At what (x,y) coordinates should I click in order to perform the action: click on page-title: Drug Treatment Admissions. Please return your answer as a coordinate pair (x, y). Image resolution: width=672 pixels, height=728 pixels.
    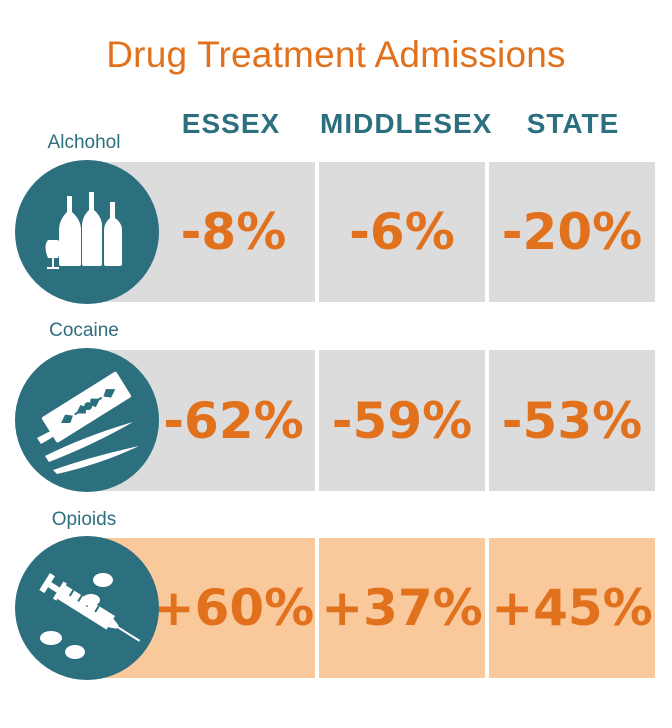
    Looking at the image, I should click on (336, 54).